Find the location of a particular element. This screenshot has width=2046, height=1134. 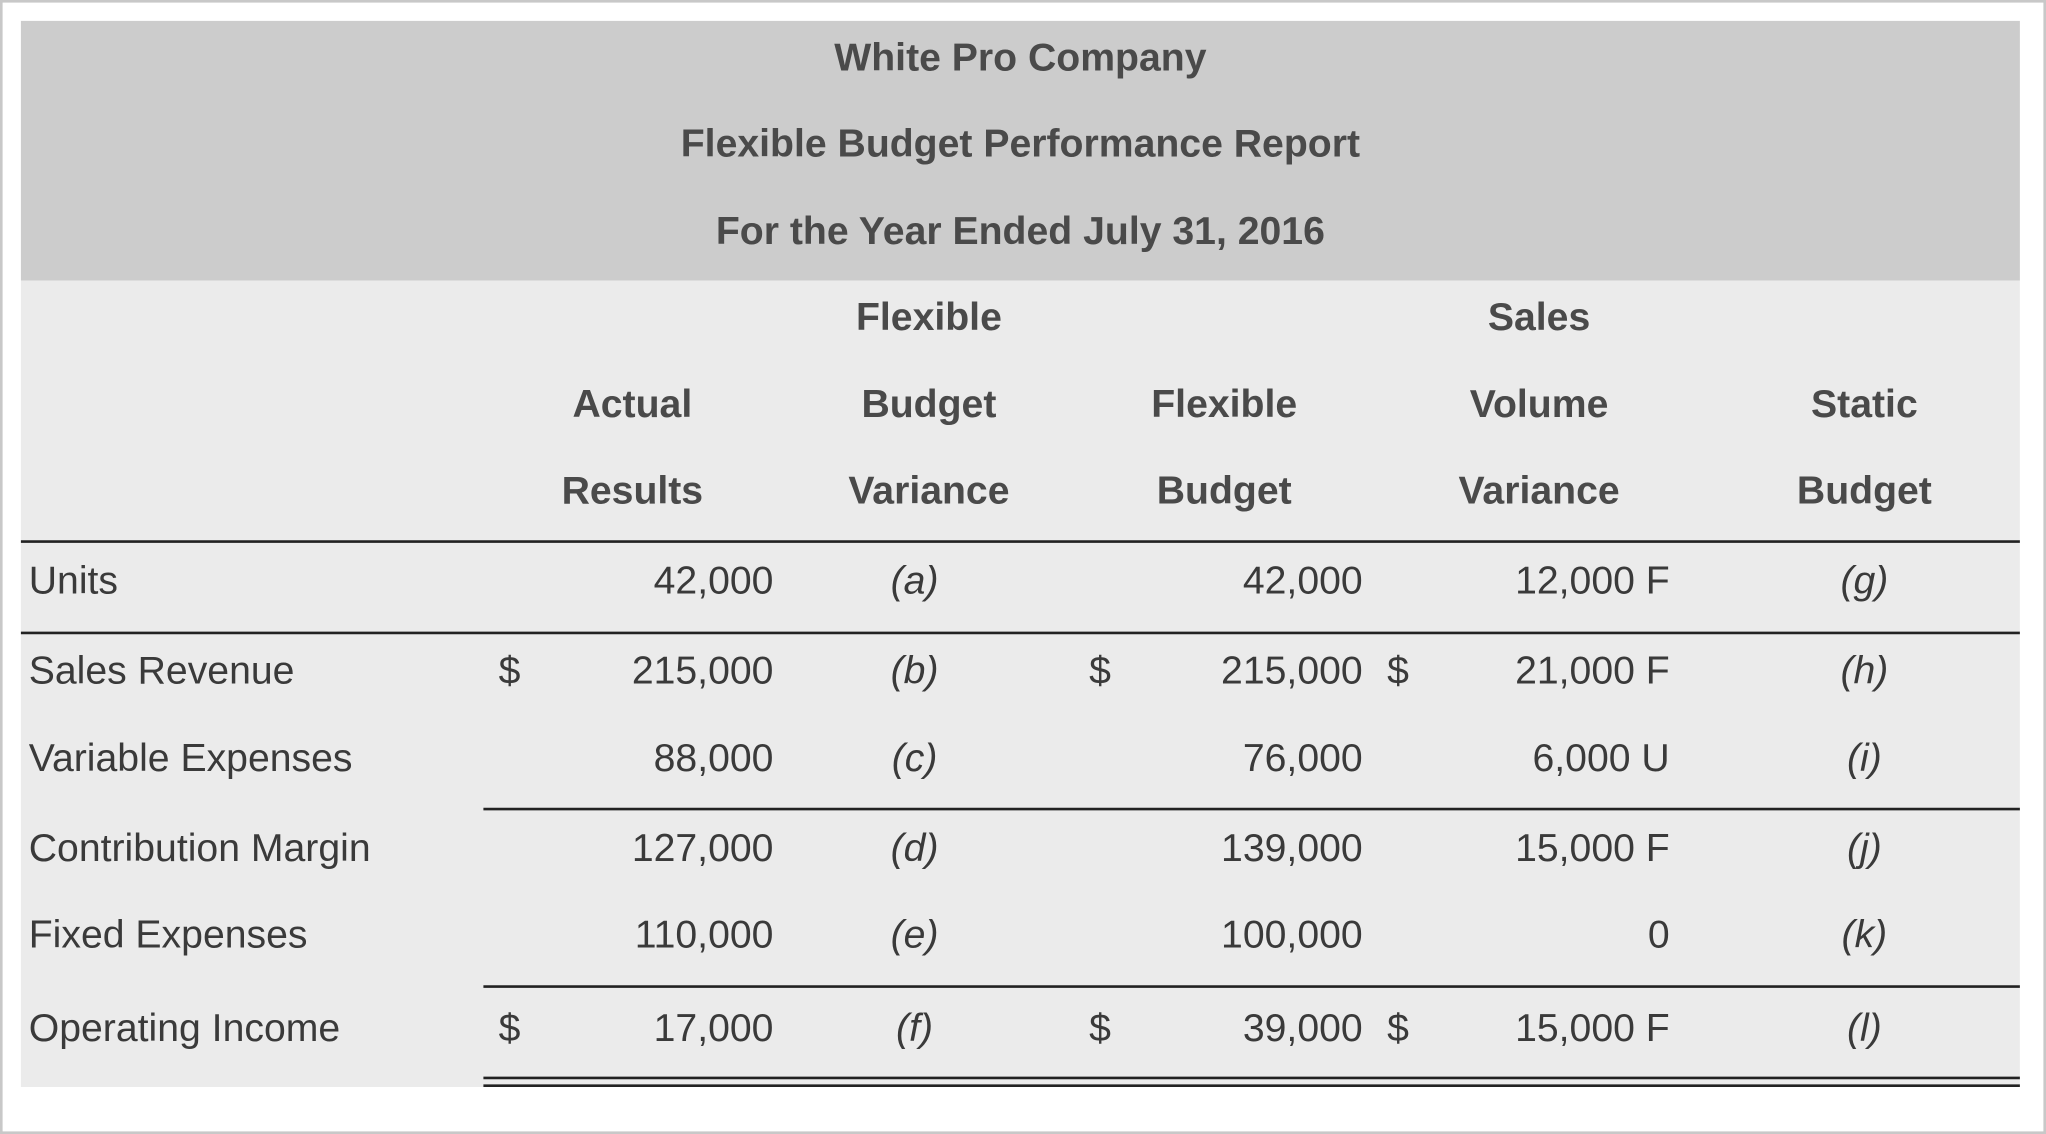

cell: (e) is located at coordinates (915, 934).